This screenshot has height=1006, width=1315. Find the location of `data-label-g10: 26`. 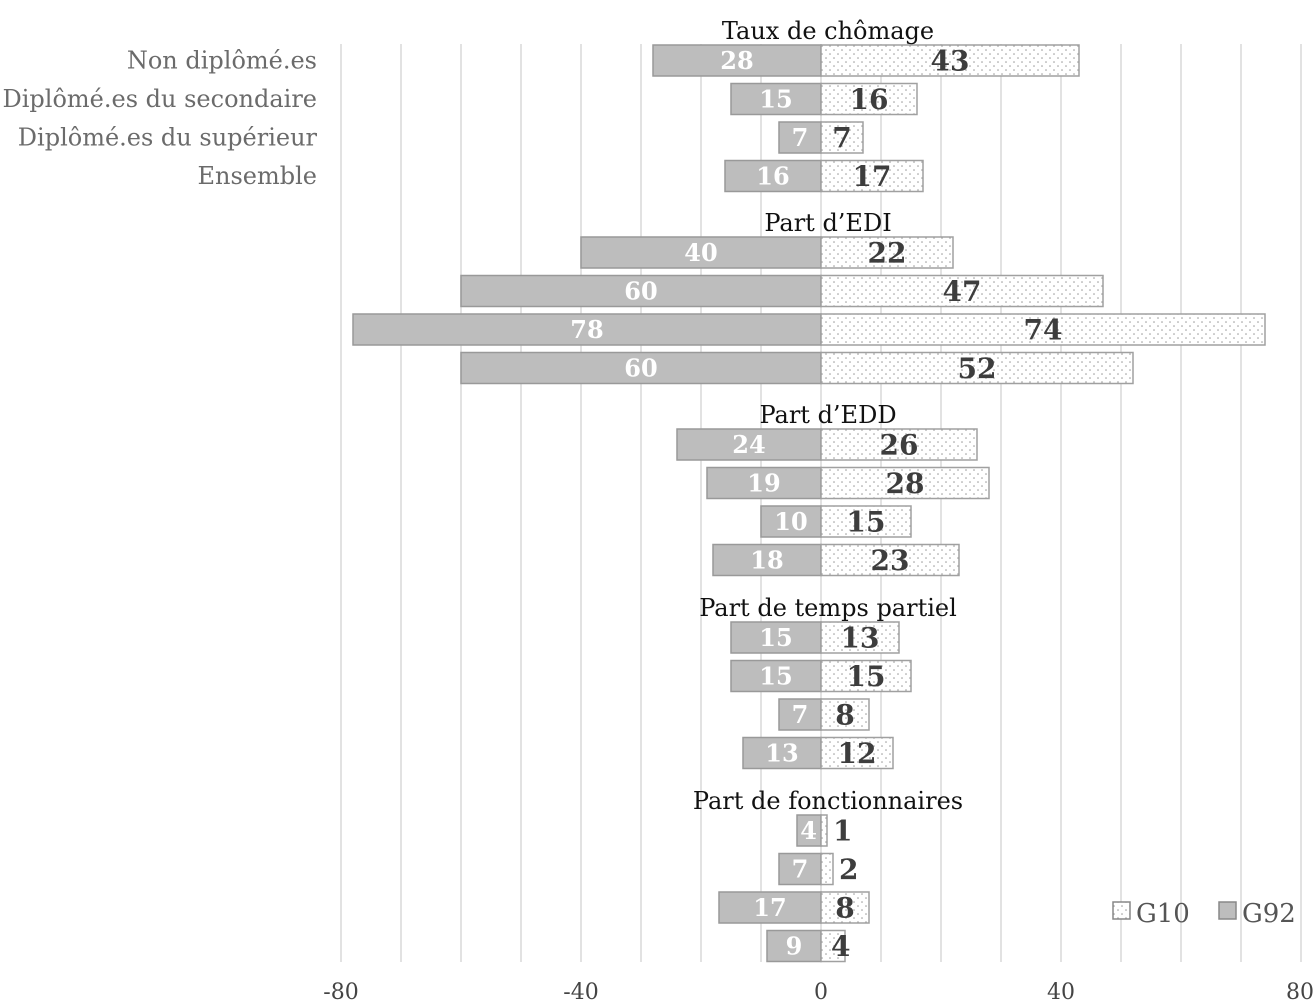

data-label-g10: 26 is located at coordinates (899, 445).